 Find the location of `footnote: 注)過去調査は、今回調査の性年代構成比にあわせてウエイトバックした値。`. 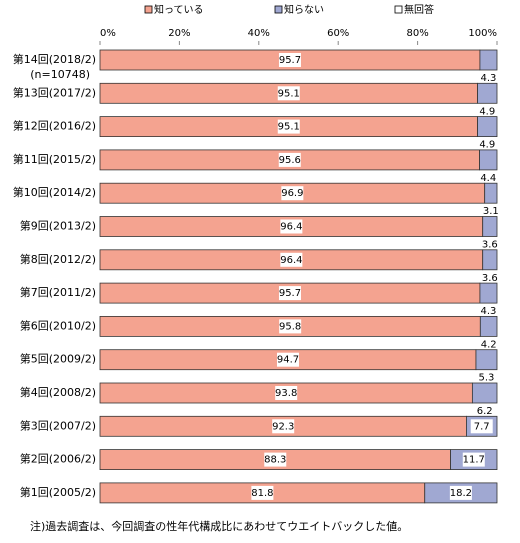

footnote: 注)過去調査は、今回調査の性年代構成比にあわせてウエイトバックした値。 is located at coordinates (219, 526).